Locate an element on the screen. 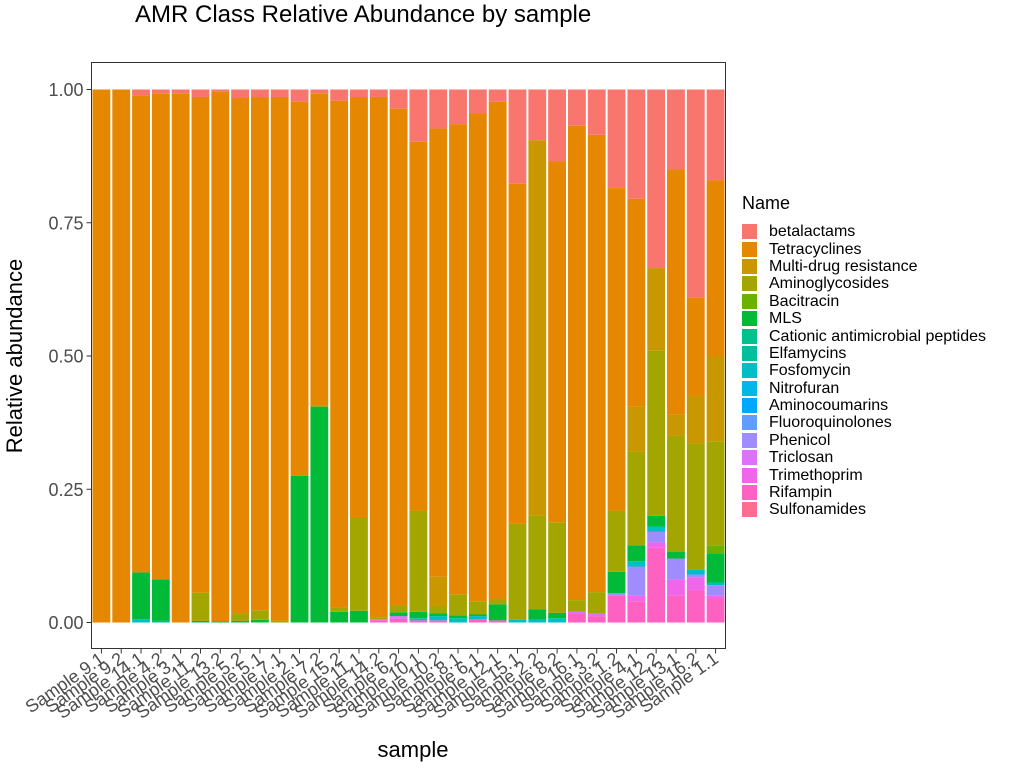  y-tick-label: 1.00 is located at coordinates (65, 90).